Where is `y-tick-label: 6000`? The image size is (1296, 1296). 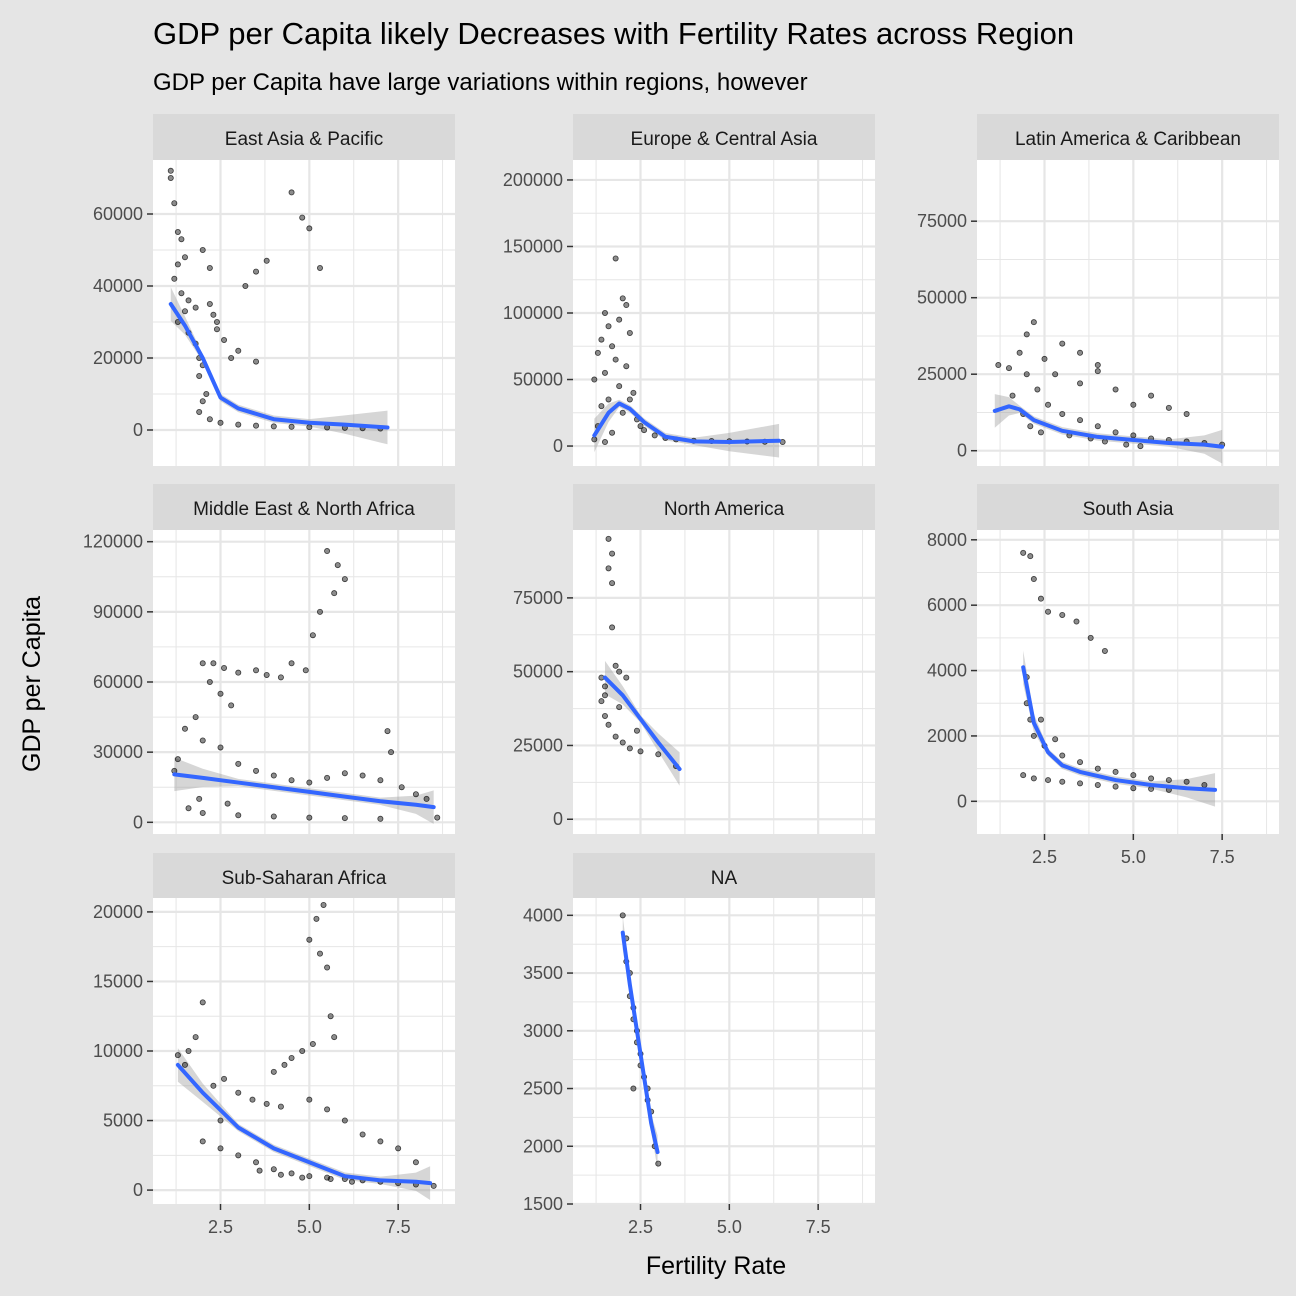 y-tick-label: 6000 is located at coordinates (947, 605).